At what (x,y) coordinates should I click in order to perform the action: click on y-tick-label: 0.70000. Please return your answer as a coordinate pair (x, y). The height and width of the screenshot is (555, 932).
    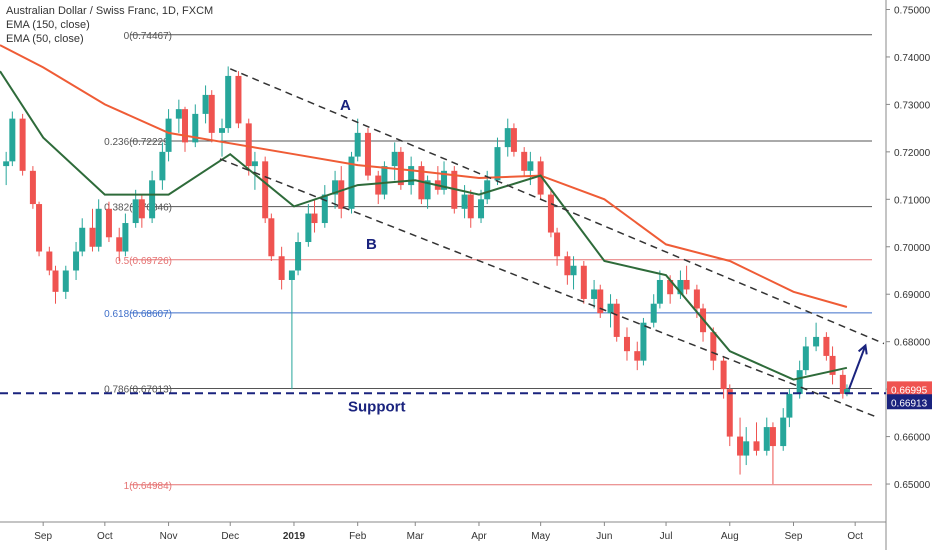
    Looking at the image, I should click on (912, 248).